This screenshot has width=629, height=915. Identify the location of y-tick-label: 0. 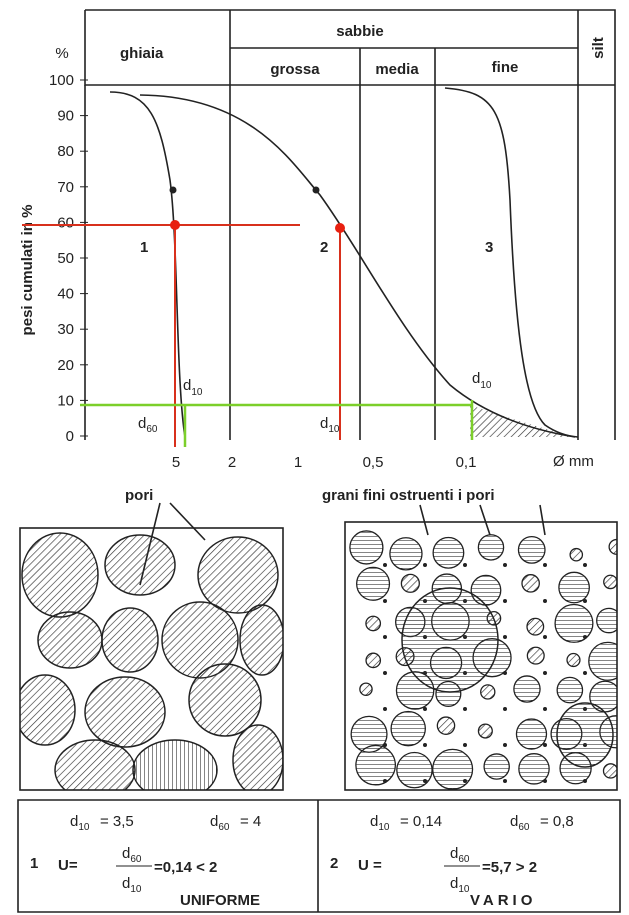
(70, 436).